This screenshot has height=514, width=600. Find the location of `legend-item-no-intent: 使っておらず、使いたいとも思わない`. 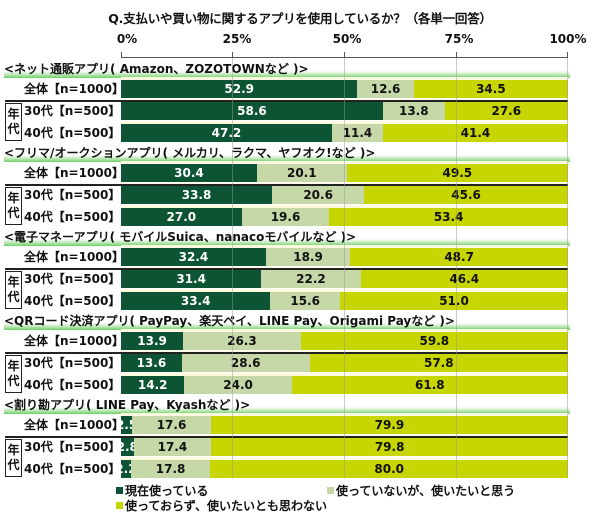

legend-item-no-intent: 使っておらず、使いたいとも思わない is located at coordinates (221, 505).